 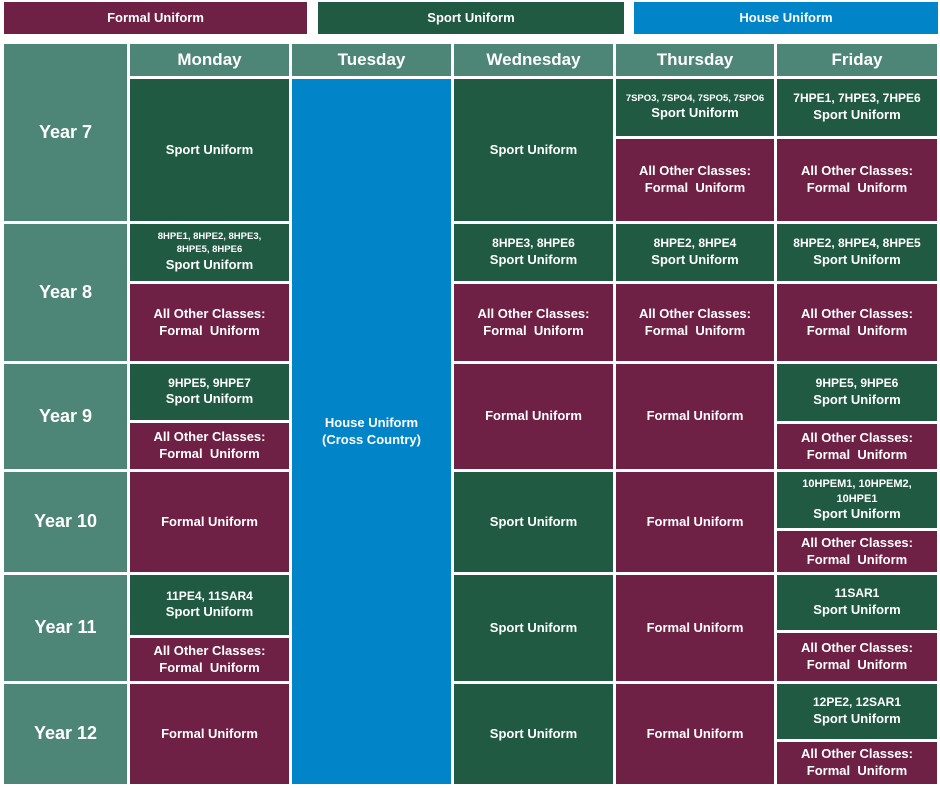 I want to click on class-list: 8HPE2, 8HPE4, so click(x=695, y=243).